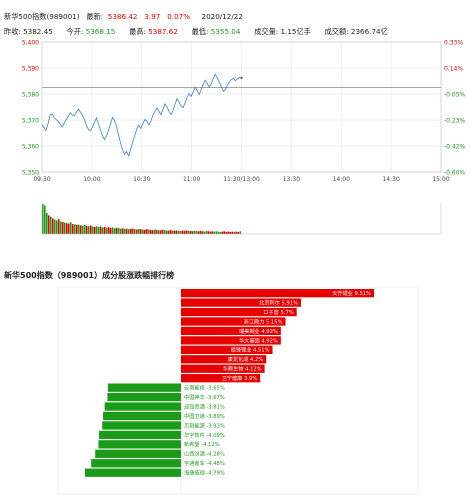 This screenshot has width=471, height=500. Describe the element at coordinates (91, 179) in the screenshot. I see `x-tick-label: 10:00` at that location.